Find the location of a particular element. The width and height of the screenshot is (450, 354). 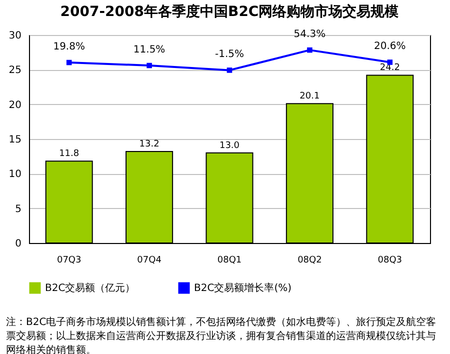

data-label: -1.5% is located at coordinates (229, 54).